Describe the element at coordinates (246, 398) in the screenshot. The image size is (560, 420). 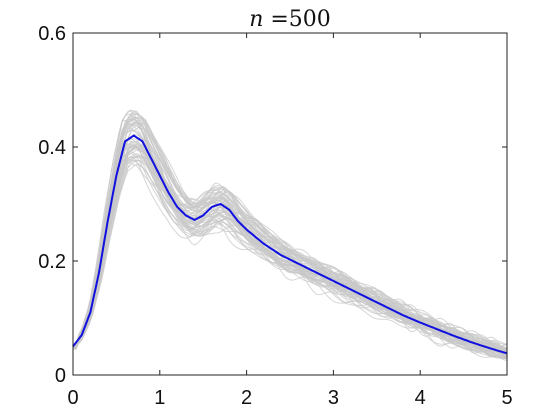
I see `x-tick-label: 2` at that location.